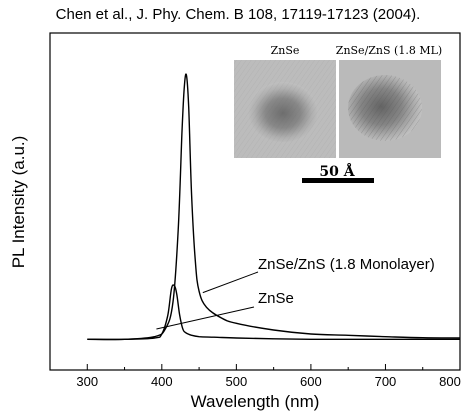  Describe the element at coordinates (162, 381) in the screenshot. I see `x-tick-label: 400` at that location.